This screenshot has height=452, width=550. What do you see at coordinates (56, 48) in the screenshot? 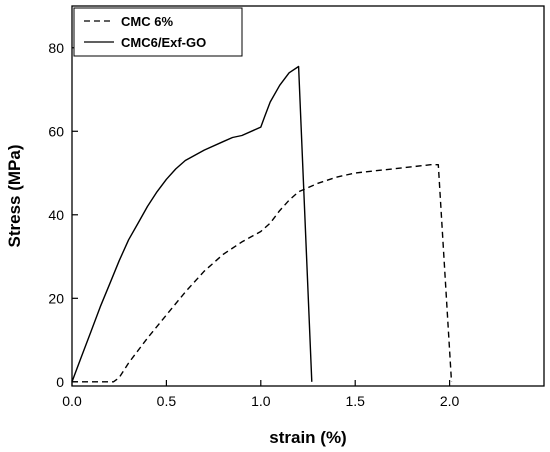
I see `y-tick-label: 80` at bounding box center [56, 48].